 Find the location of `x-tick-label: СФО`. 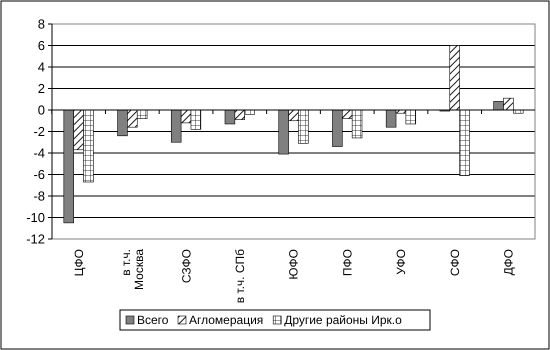

x-tick-label: СФО is located at coordinates (455, 262).